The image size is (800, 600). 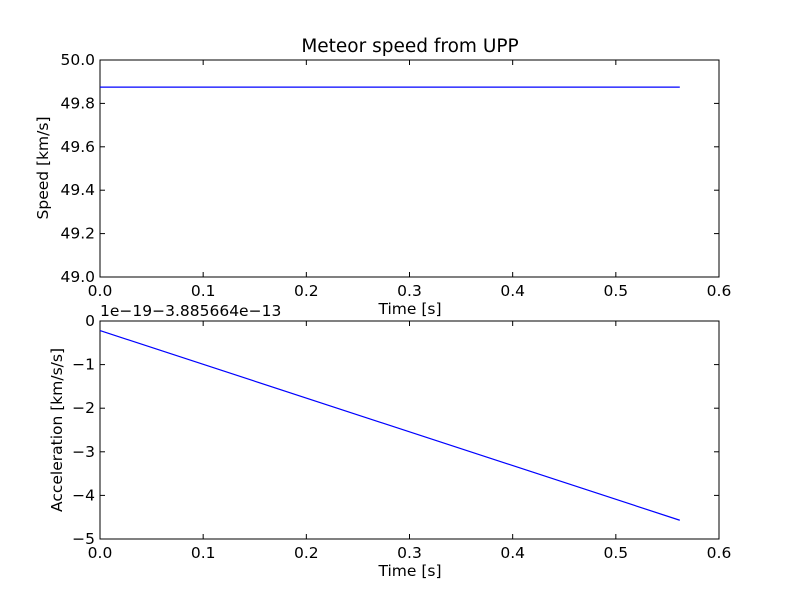 I want to click on acceleration-x-axis-label: Time [s], so click(x=409, y=571).